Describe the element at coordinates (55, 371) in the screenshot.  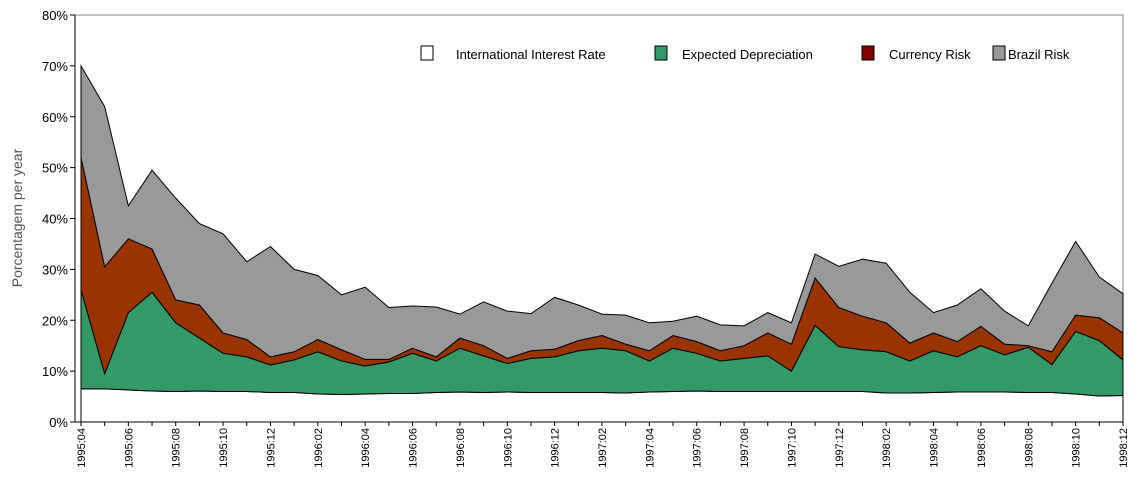
I see `y-tick-label: 10%` at that location.